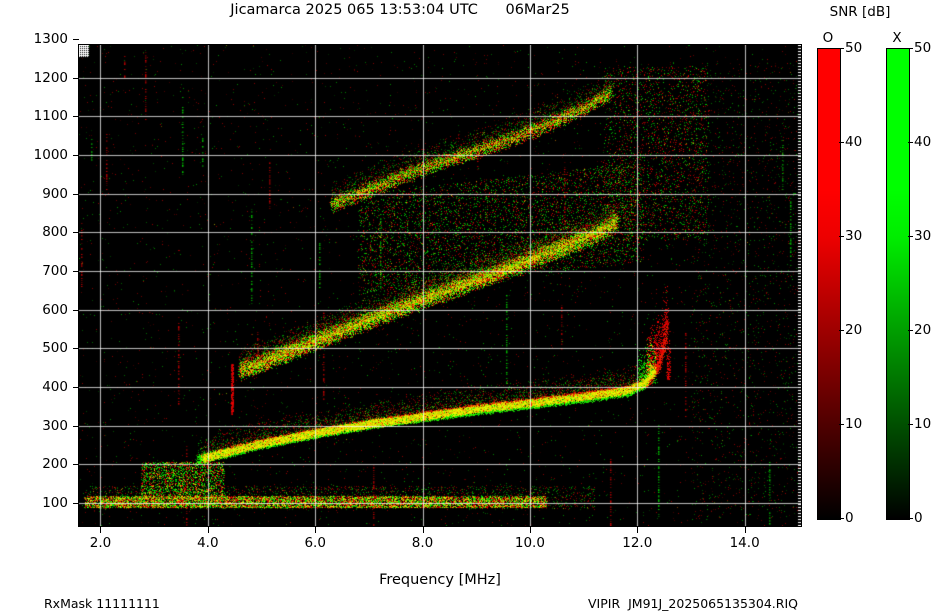  Describe the element at coordinates (50, 39) in the screenshot. I see `y-tick-label: 1300` at that location.